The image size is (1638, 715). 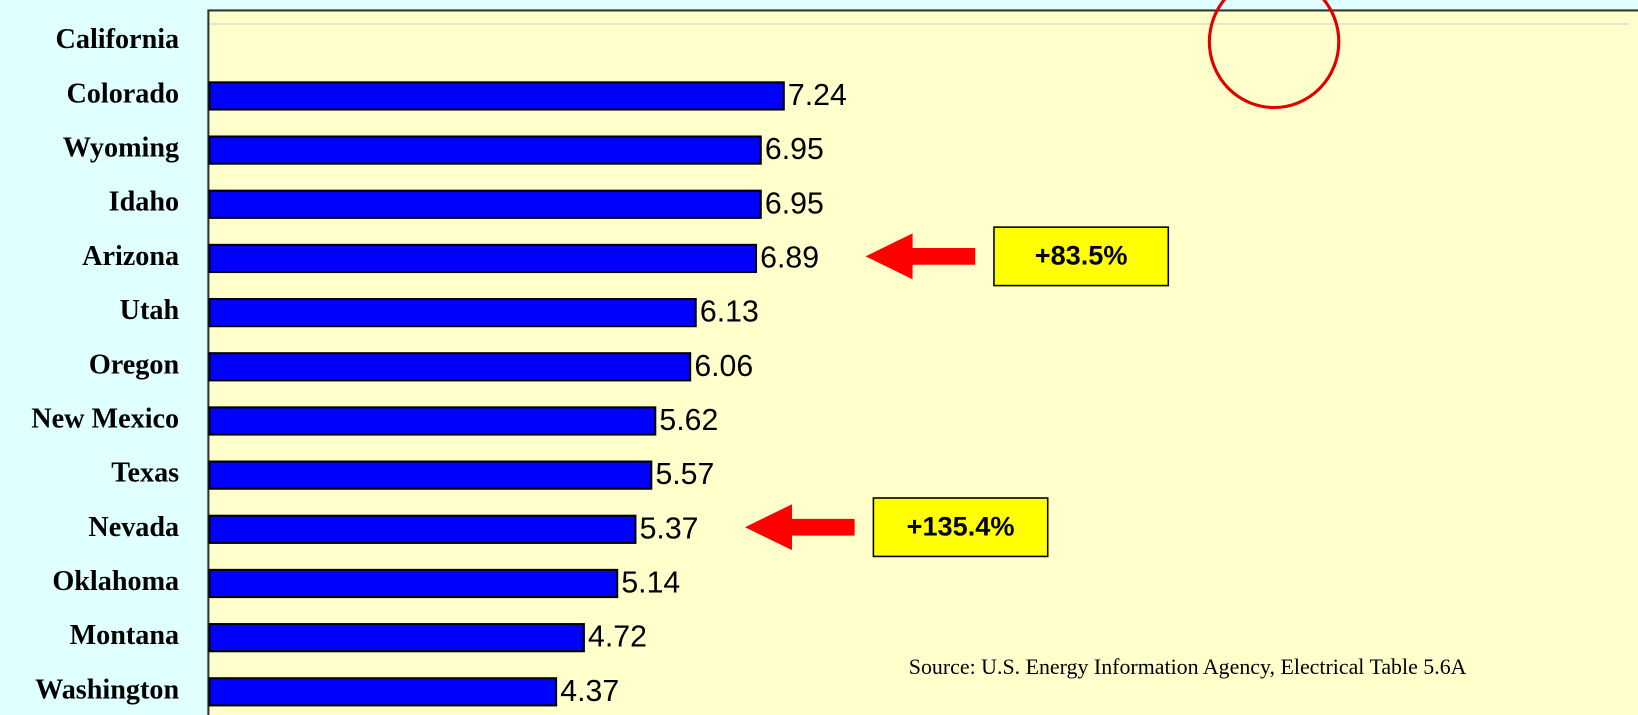 I want to click on y-tick-label: Colorado, so click(x=122, y=93).